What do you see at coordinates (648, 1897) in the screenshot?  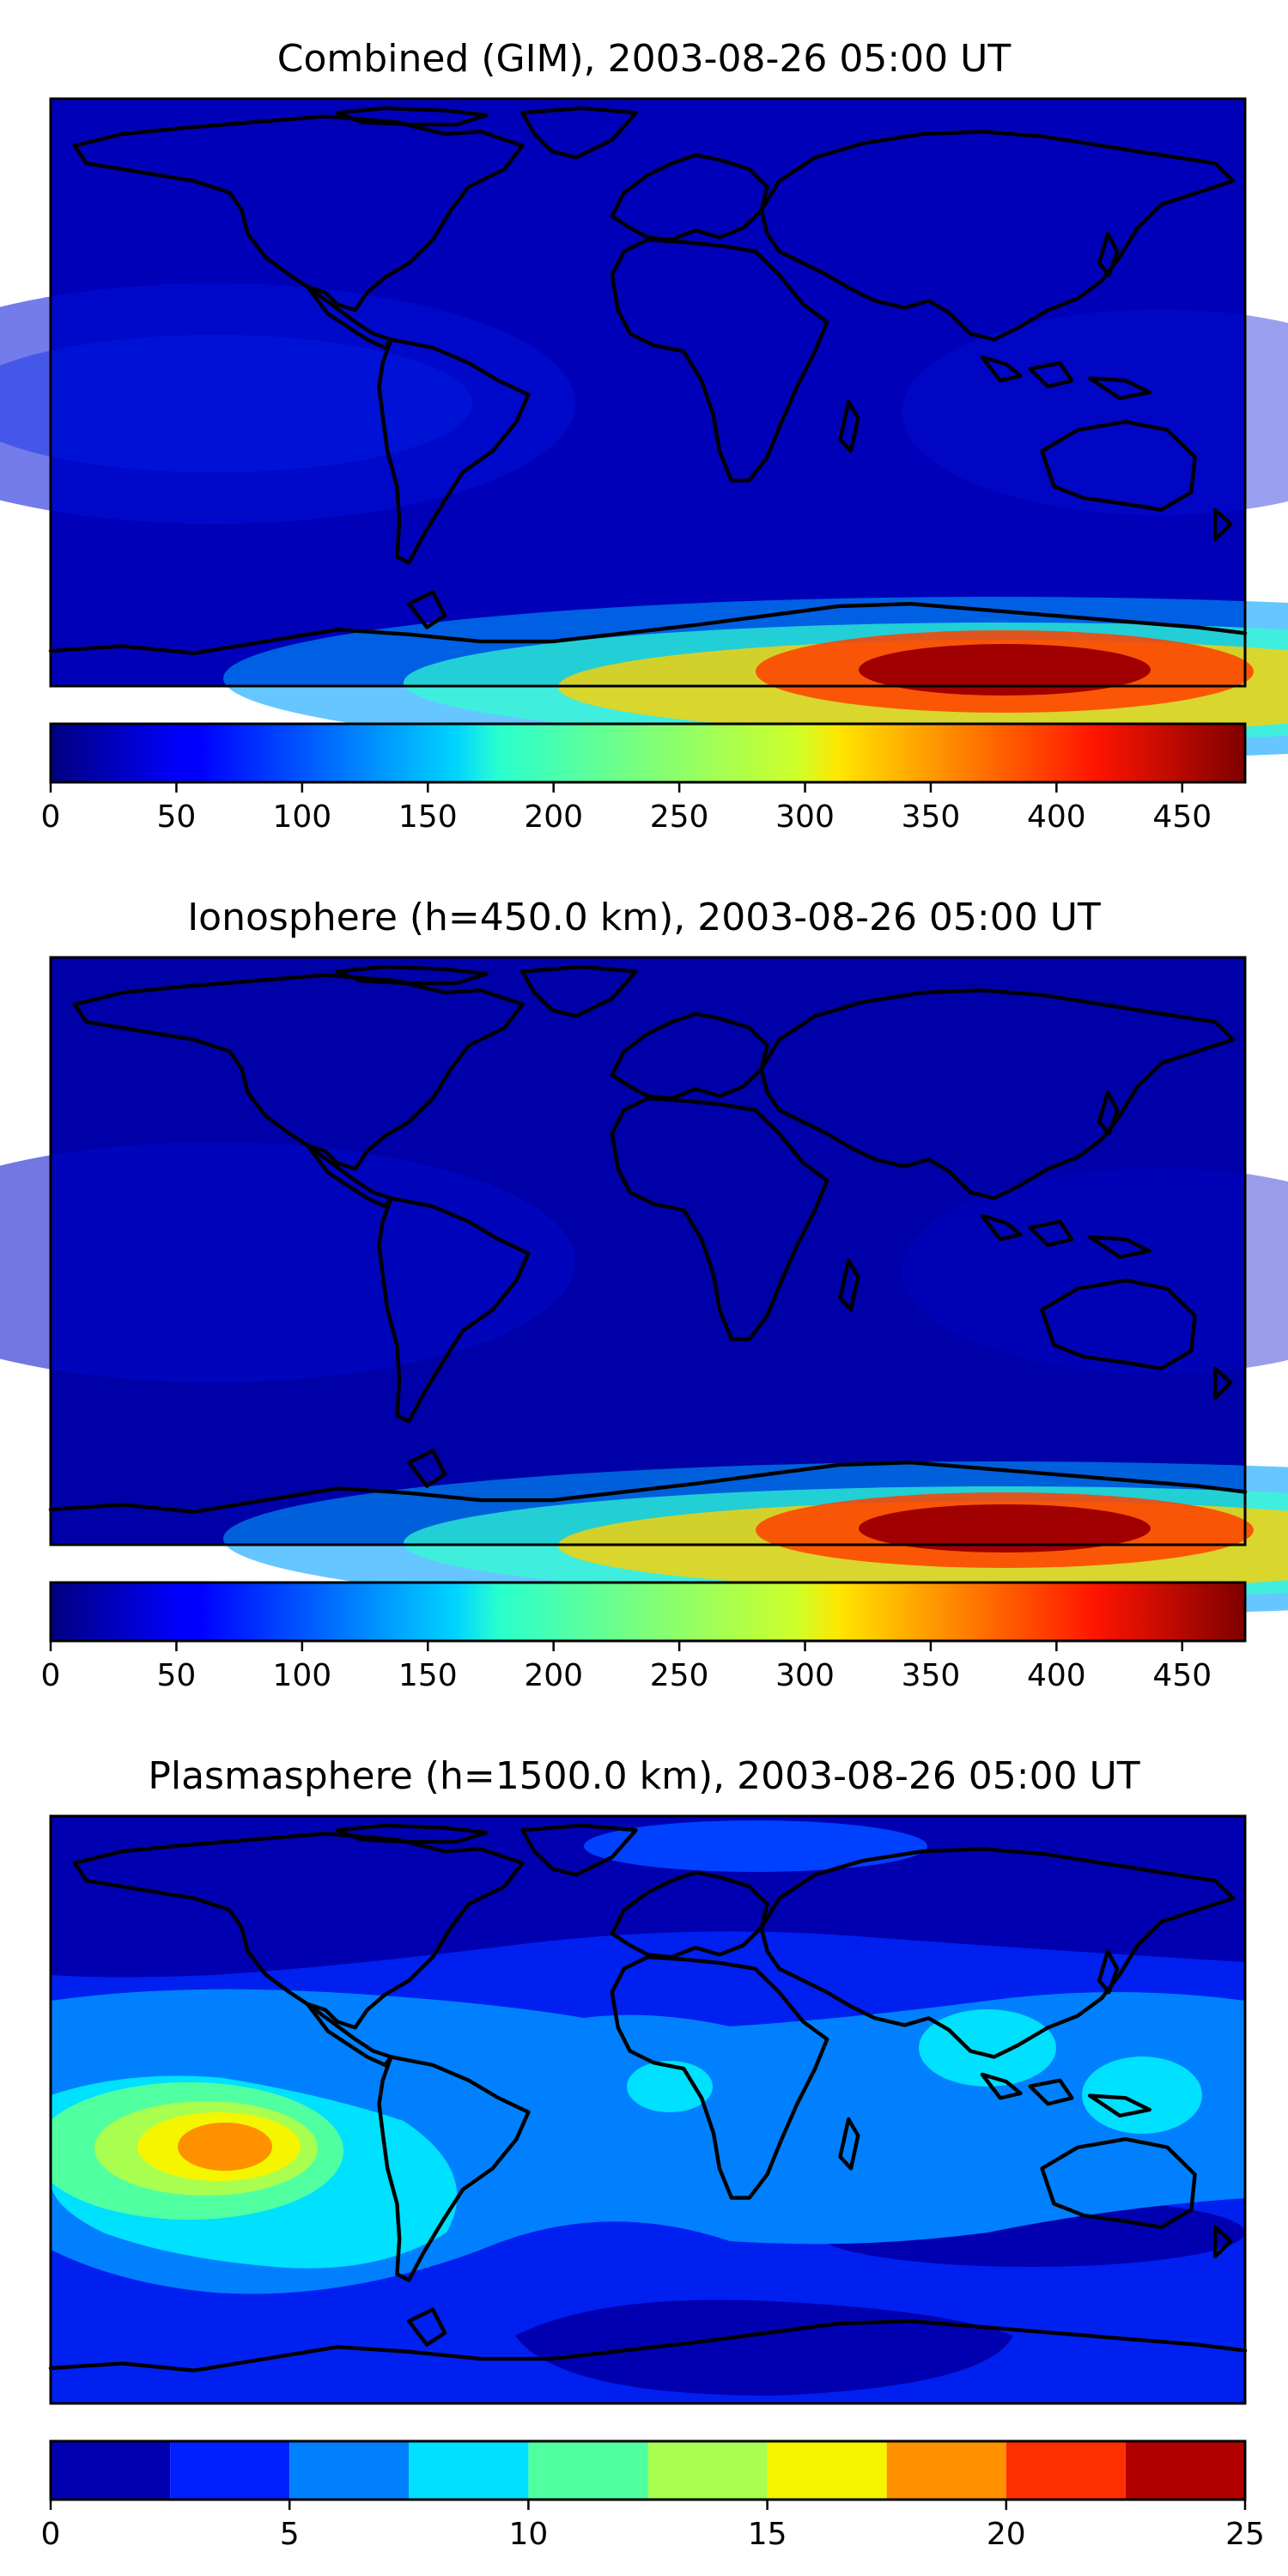 I see `contour-low-north` at bounding box center [648, 1897].